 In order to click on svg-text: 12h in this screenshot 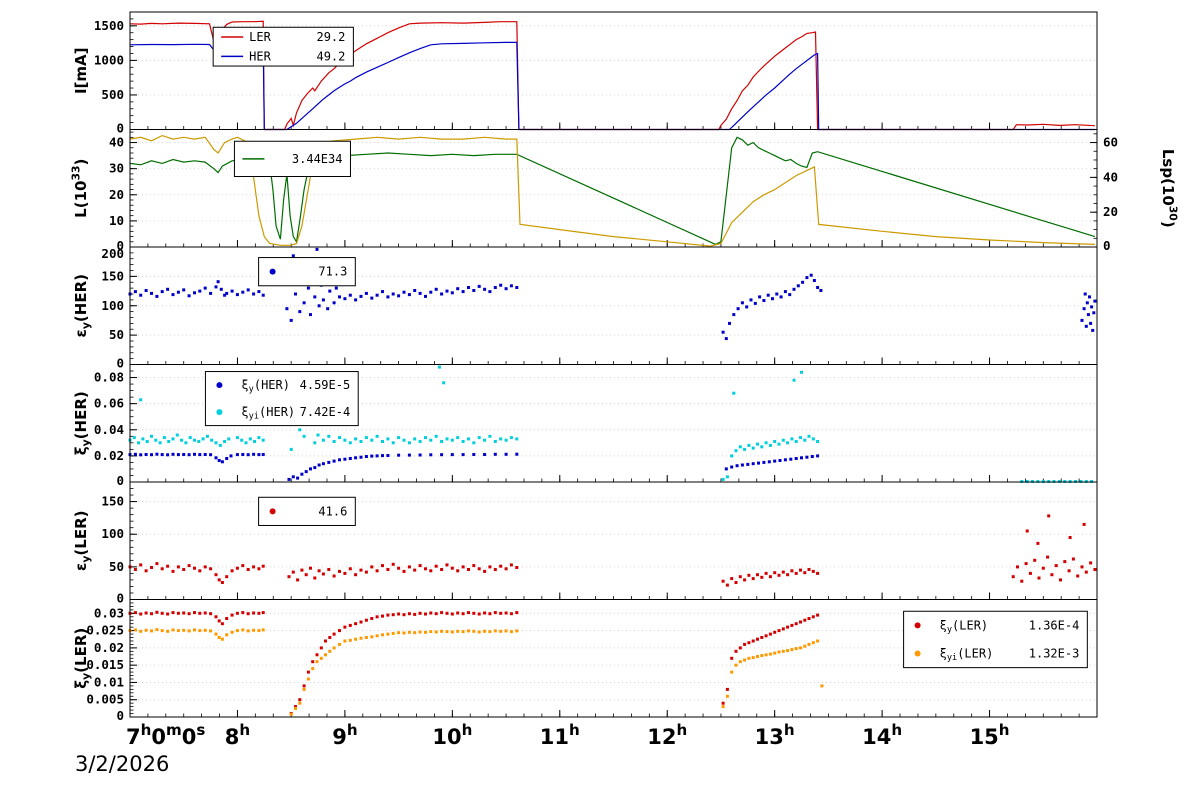, I will do `click(667, 735)`.